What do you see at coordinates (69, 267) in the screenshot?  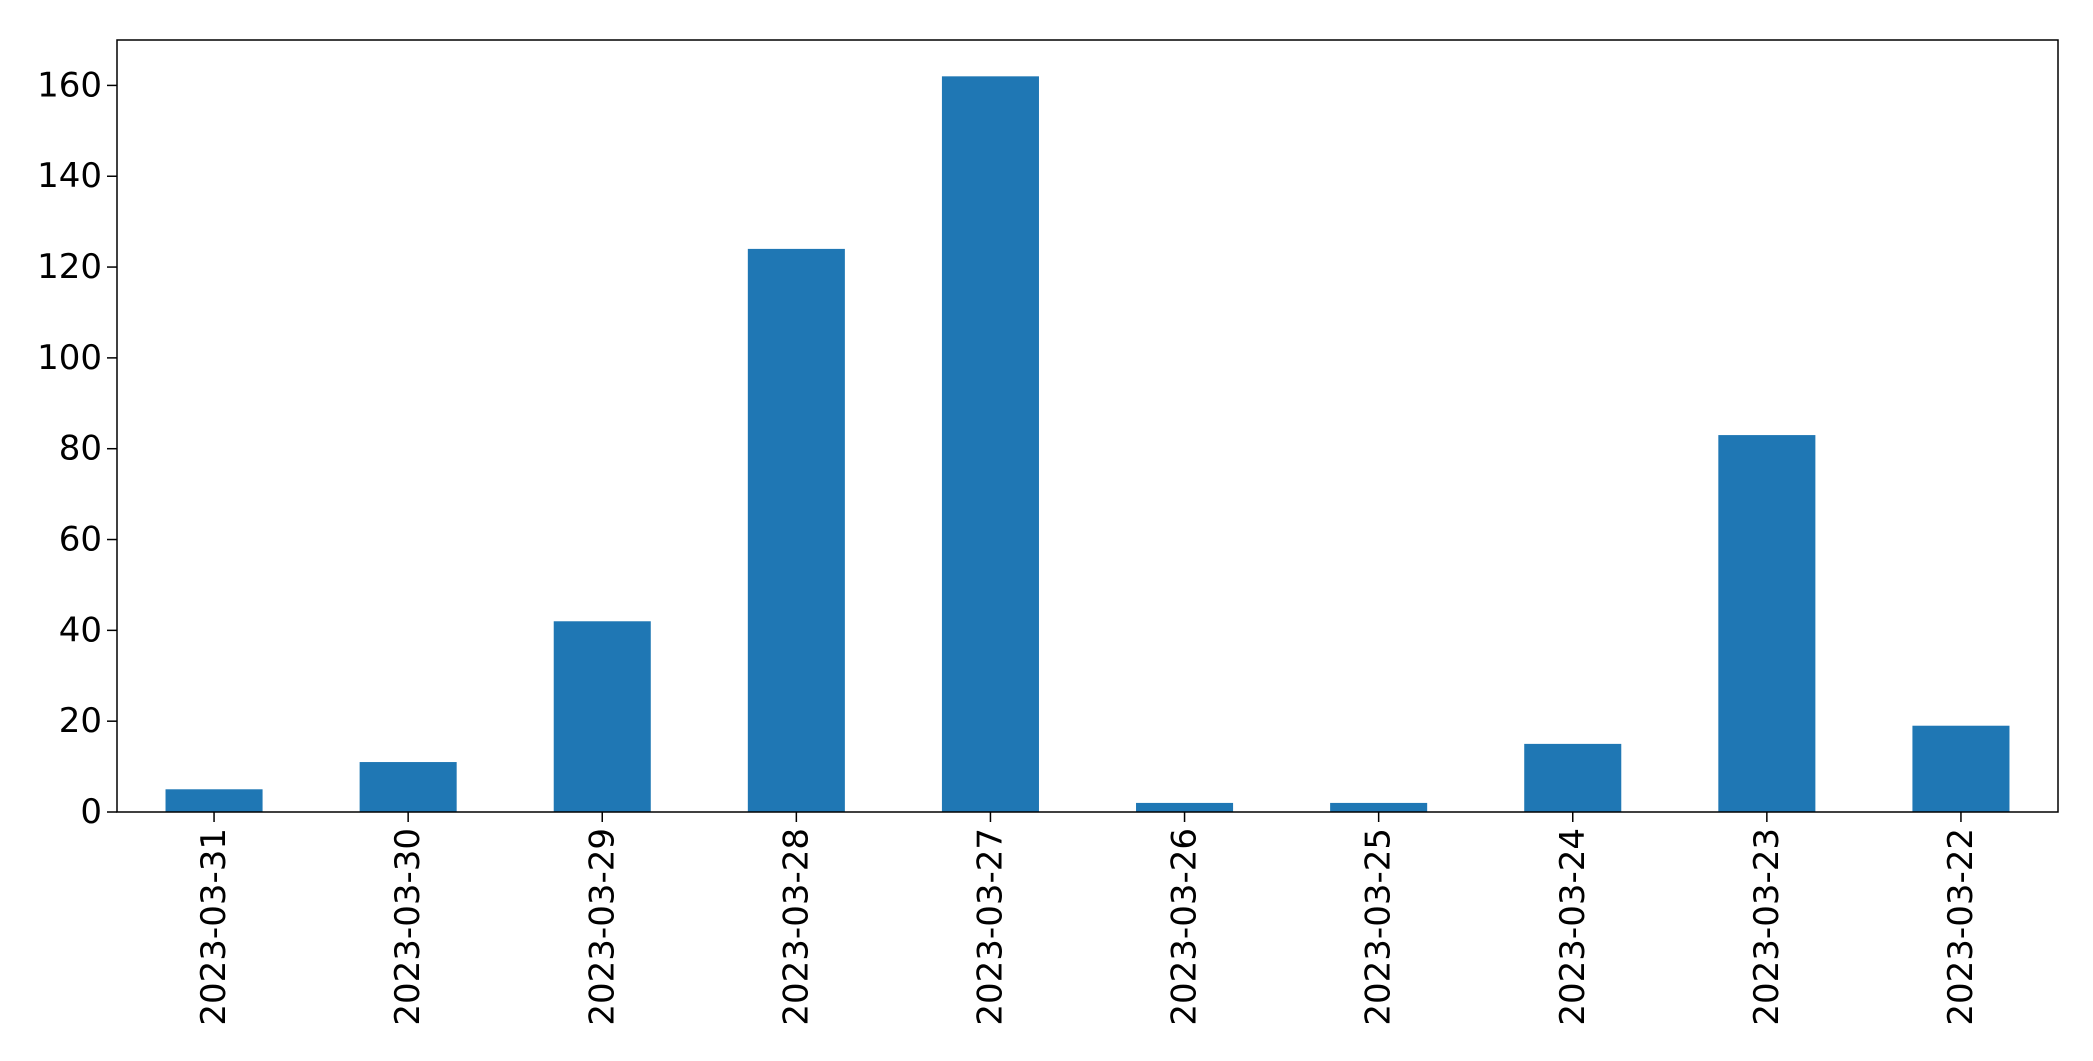 I see `y-tick-label: 120` at bounding box center [69, 267].